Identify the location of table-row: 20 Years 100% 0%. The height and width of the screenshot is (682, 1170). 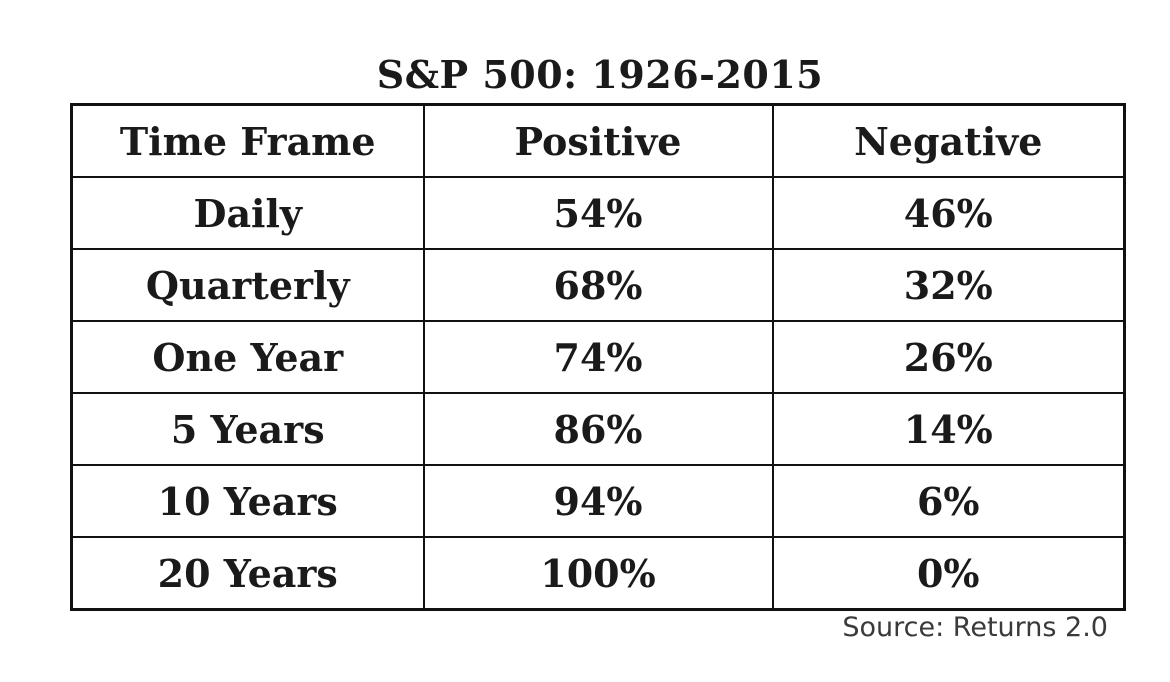
(598, 573).